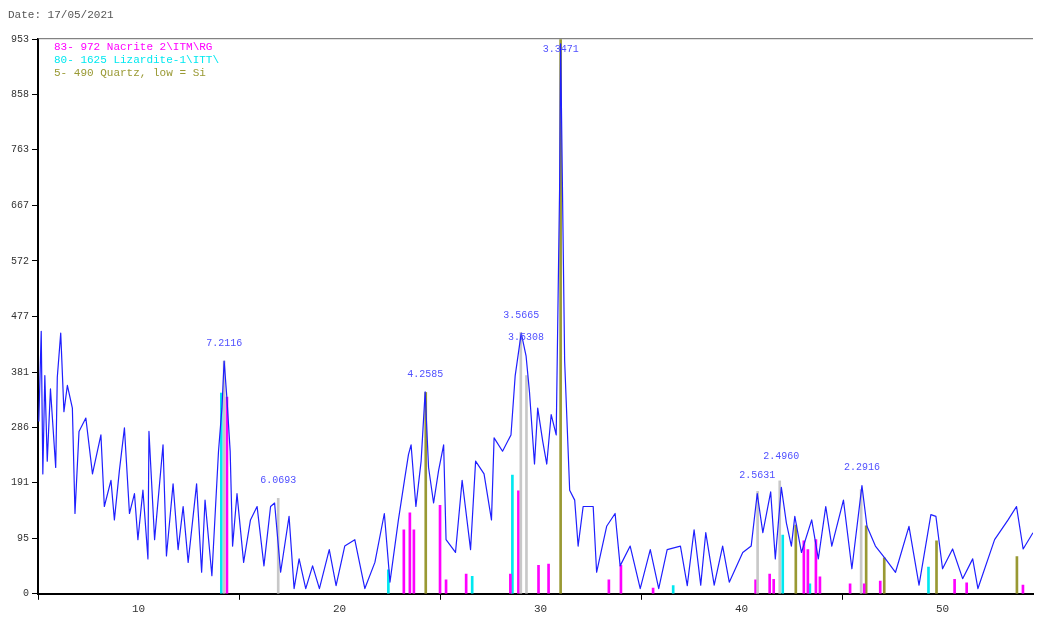 Image resolution: width=1043 pixels, height=627 pixels. I want to click on annotation: 2.2916, so click(861, 468).